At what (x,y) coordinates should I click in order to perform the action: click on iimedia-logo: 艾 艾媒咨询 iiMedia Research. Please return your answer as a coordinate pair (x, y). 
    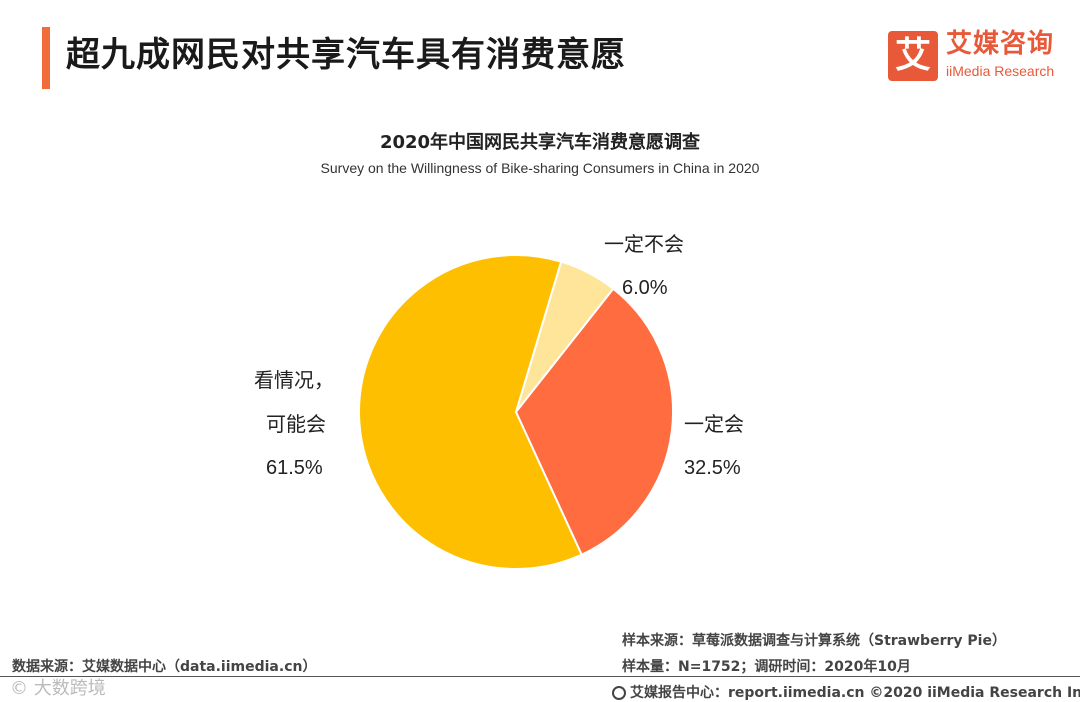
    Looking at the image, I should click on (978, 56).